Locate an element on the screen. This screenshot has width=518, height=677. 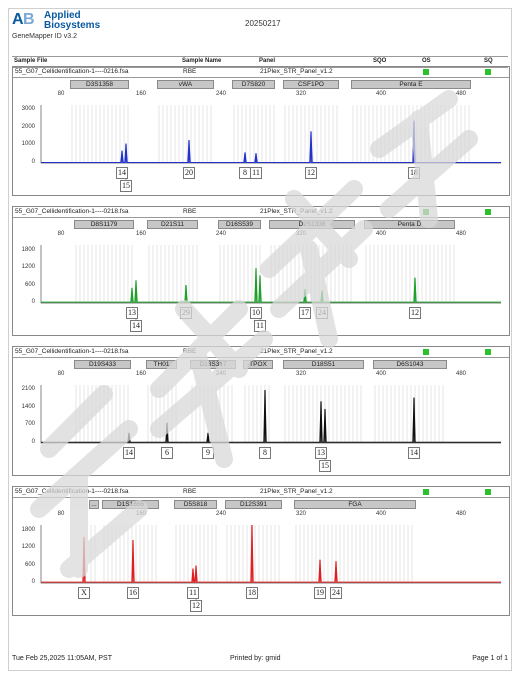
allele-call-label: 6 is located at coordinates (167, 453).